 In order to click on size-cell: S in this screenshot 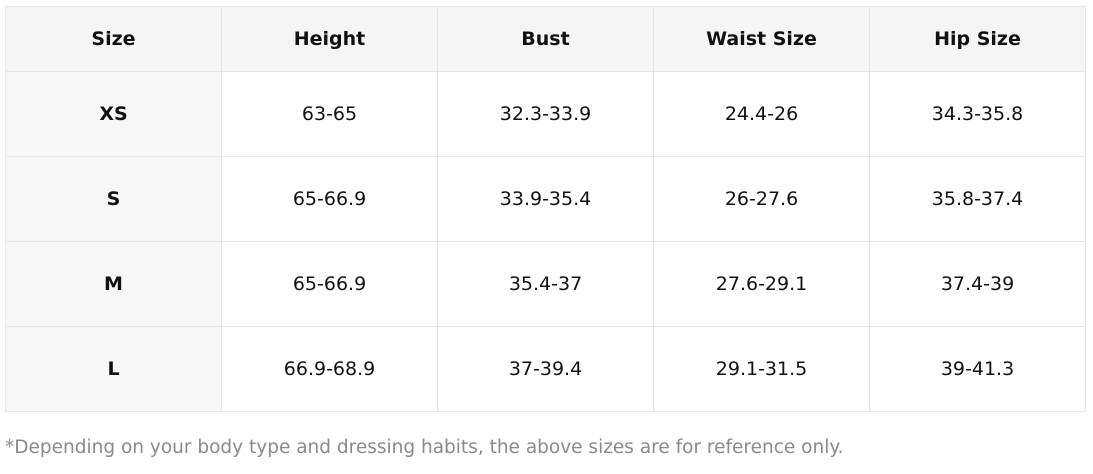, I will do `click(113, 199)`.